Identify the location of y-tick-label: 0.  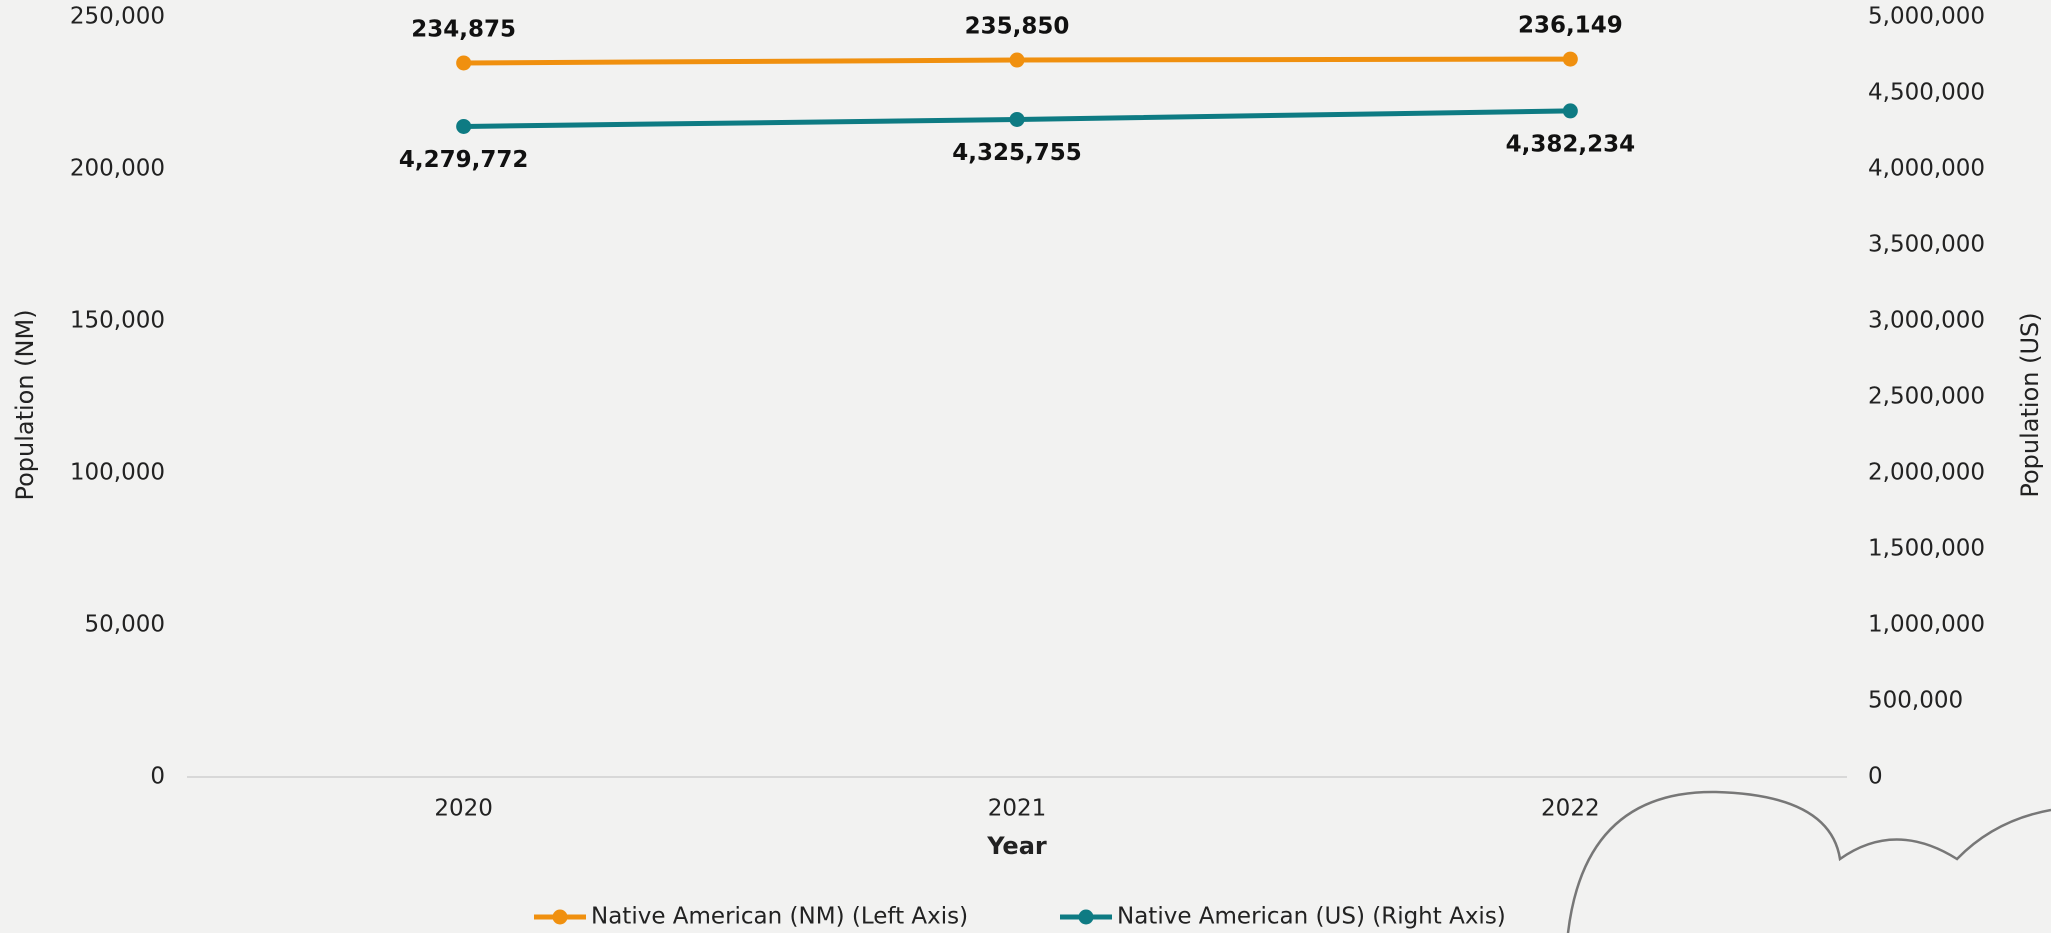
(157, 777).